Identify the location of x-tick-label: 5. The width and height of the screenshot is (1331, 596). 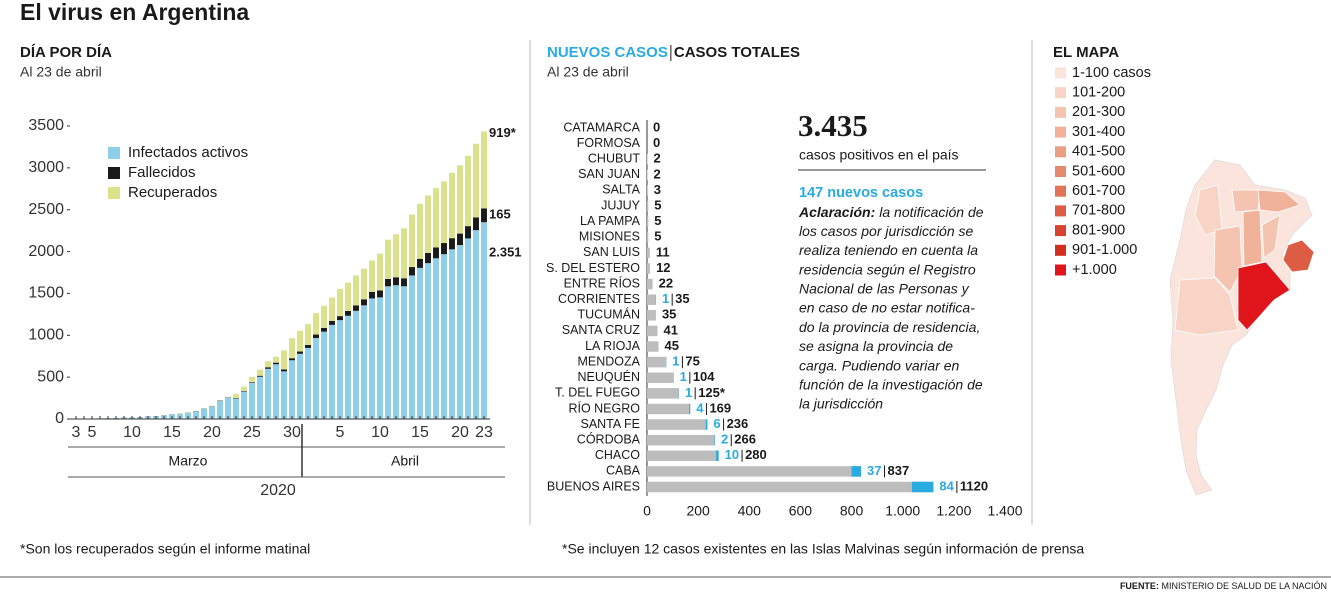
(340, 432).